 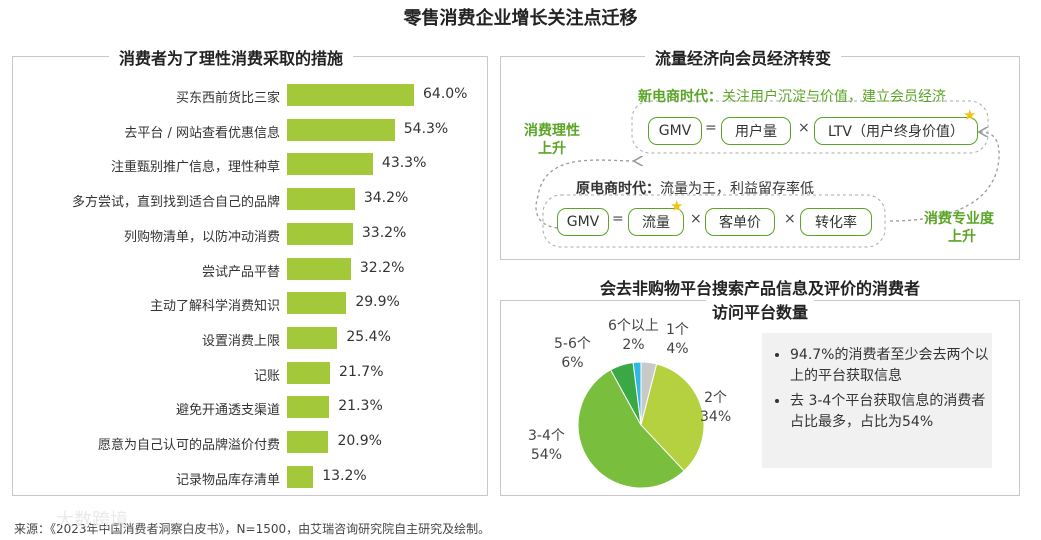 I want to click on top-right-title: 流量经济向会员经济转变, so click(x=743, y=57).